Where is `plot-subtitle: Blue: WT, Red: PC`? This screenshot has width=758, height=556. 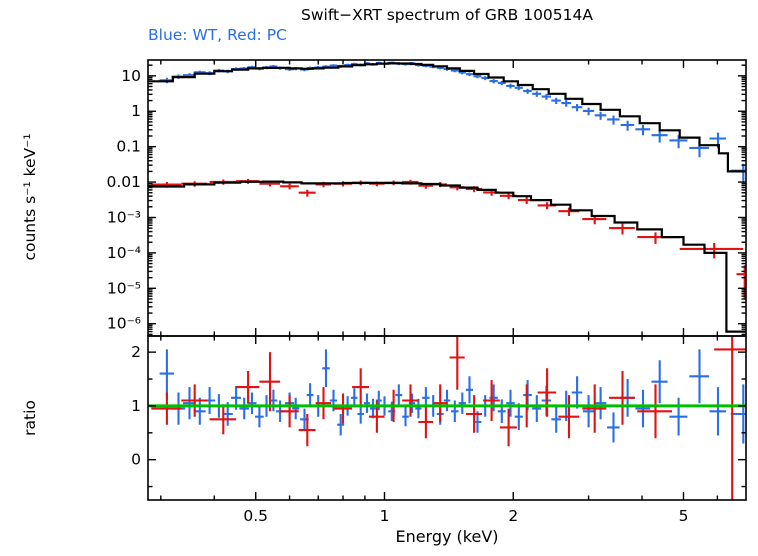
plot-subtitle: Blue: WT, Red: PC is located at coordinates (217, 35).